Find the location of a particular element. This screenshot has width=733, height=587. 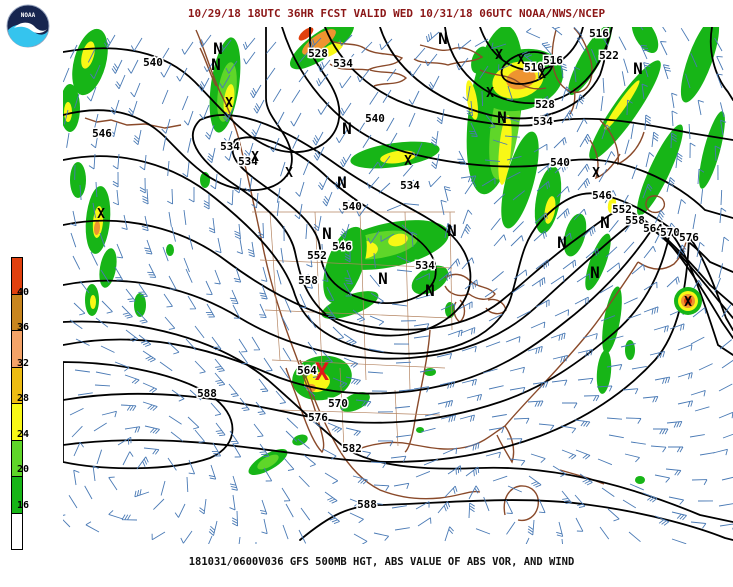

coastline is located at coordinates (655, 204).